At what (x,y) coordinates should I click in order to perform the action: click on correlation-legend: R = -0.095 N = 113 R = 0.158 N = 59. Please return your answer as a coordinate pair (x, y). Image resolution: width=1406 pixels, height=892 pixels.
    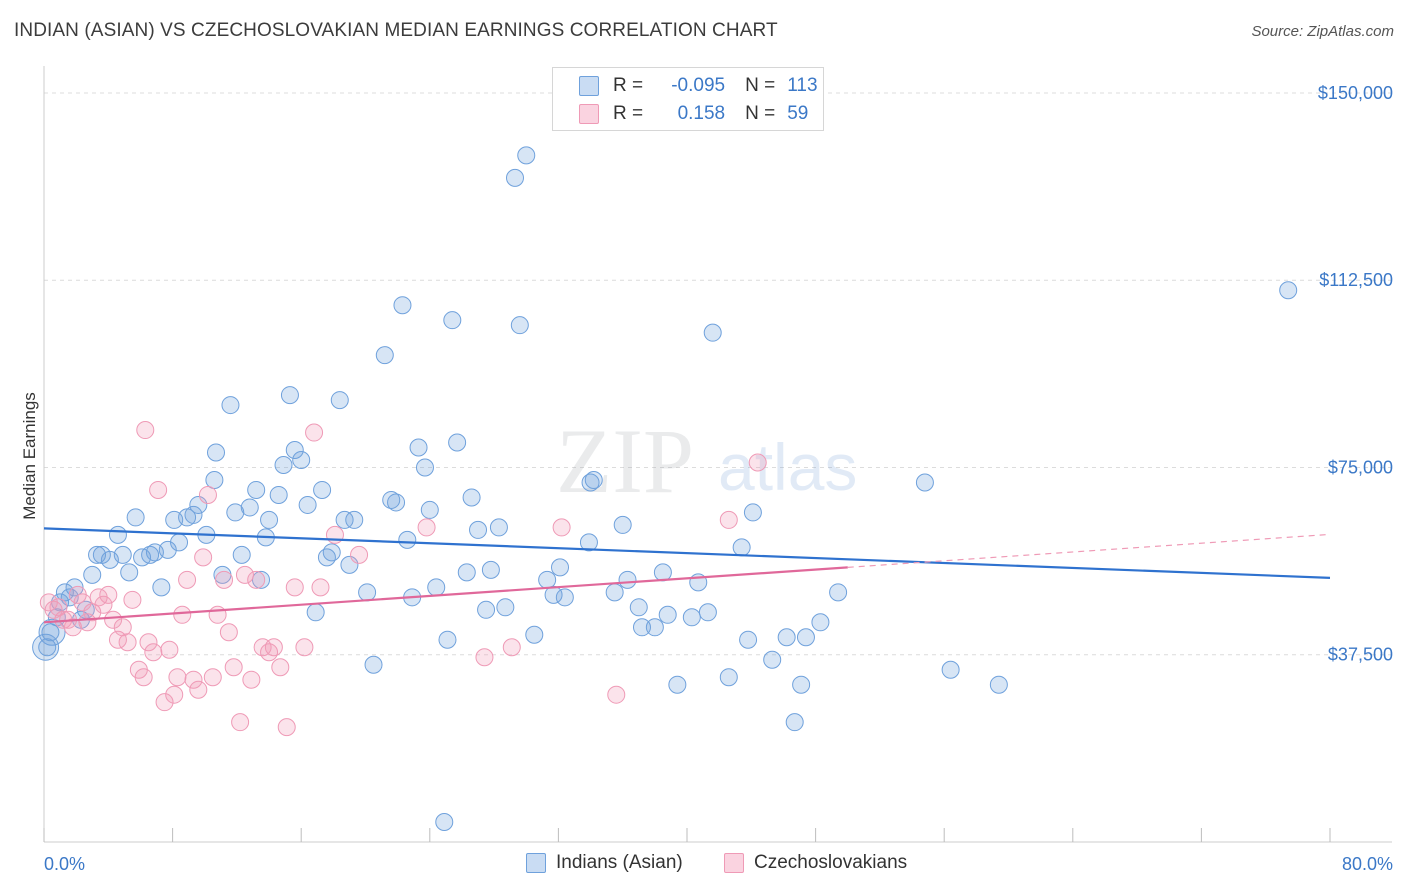
    Looking at the image, I should click on (688, 99).